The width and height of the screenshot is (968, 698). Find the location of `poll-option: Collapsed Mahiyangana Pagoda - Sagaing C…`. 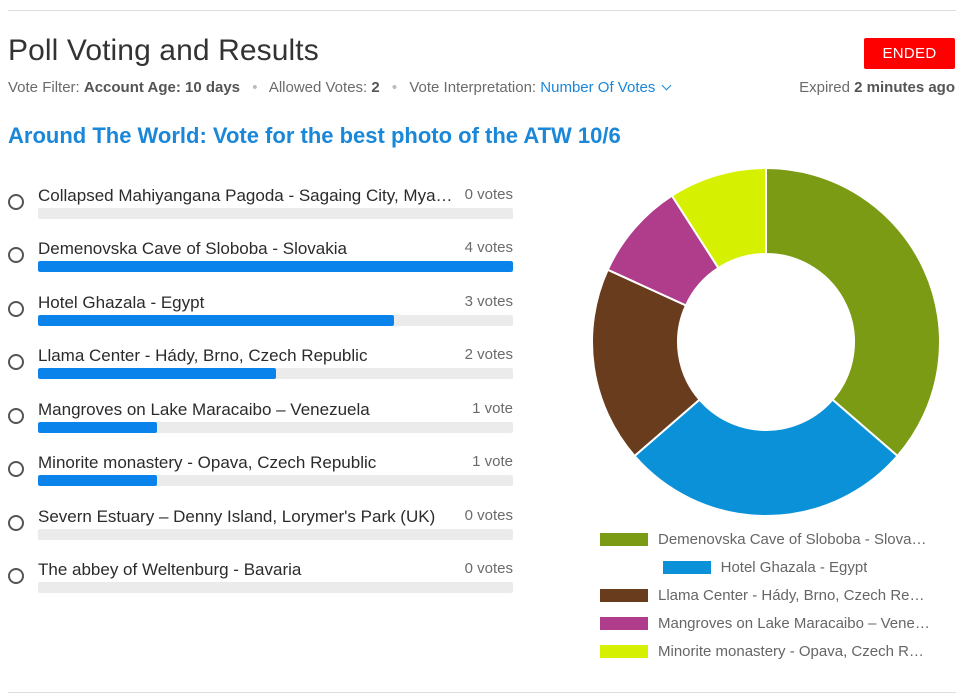

poll-option: Collapsed Mahiyangana Pagoda - Sagaing C… is located at coordinates (261, 202).